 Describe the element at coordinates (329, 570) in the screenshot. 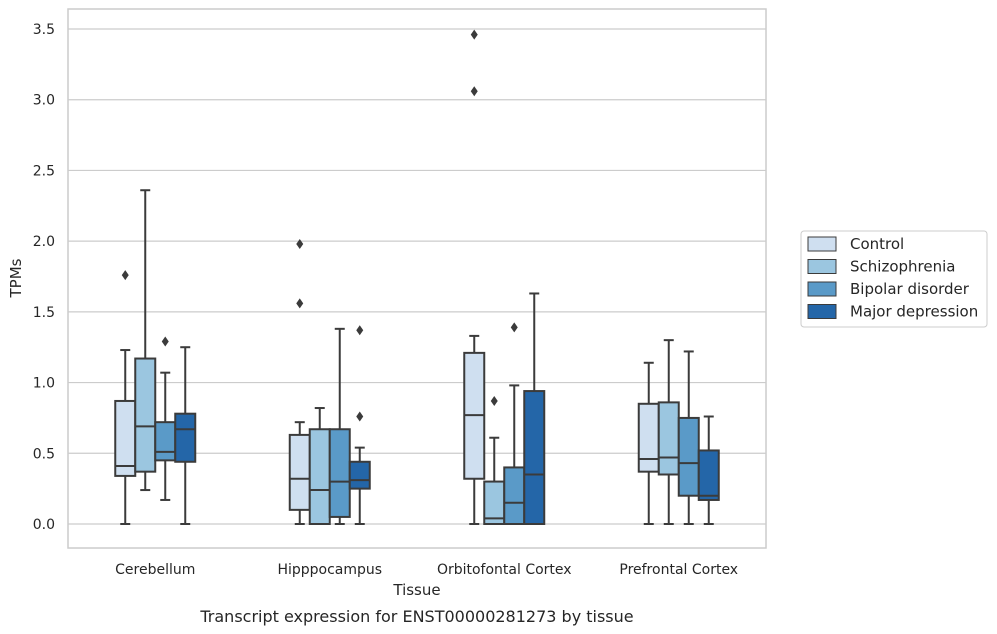

I see `x-tick-label: Hipppocampus` at that location.